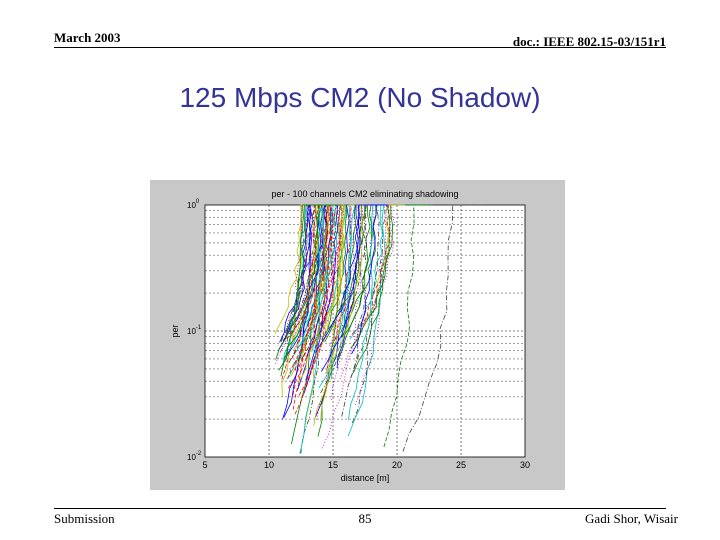  I want to click on series-group, so click(379, 329).